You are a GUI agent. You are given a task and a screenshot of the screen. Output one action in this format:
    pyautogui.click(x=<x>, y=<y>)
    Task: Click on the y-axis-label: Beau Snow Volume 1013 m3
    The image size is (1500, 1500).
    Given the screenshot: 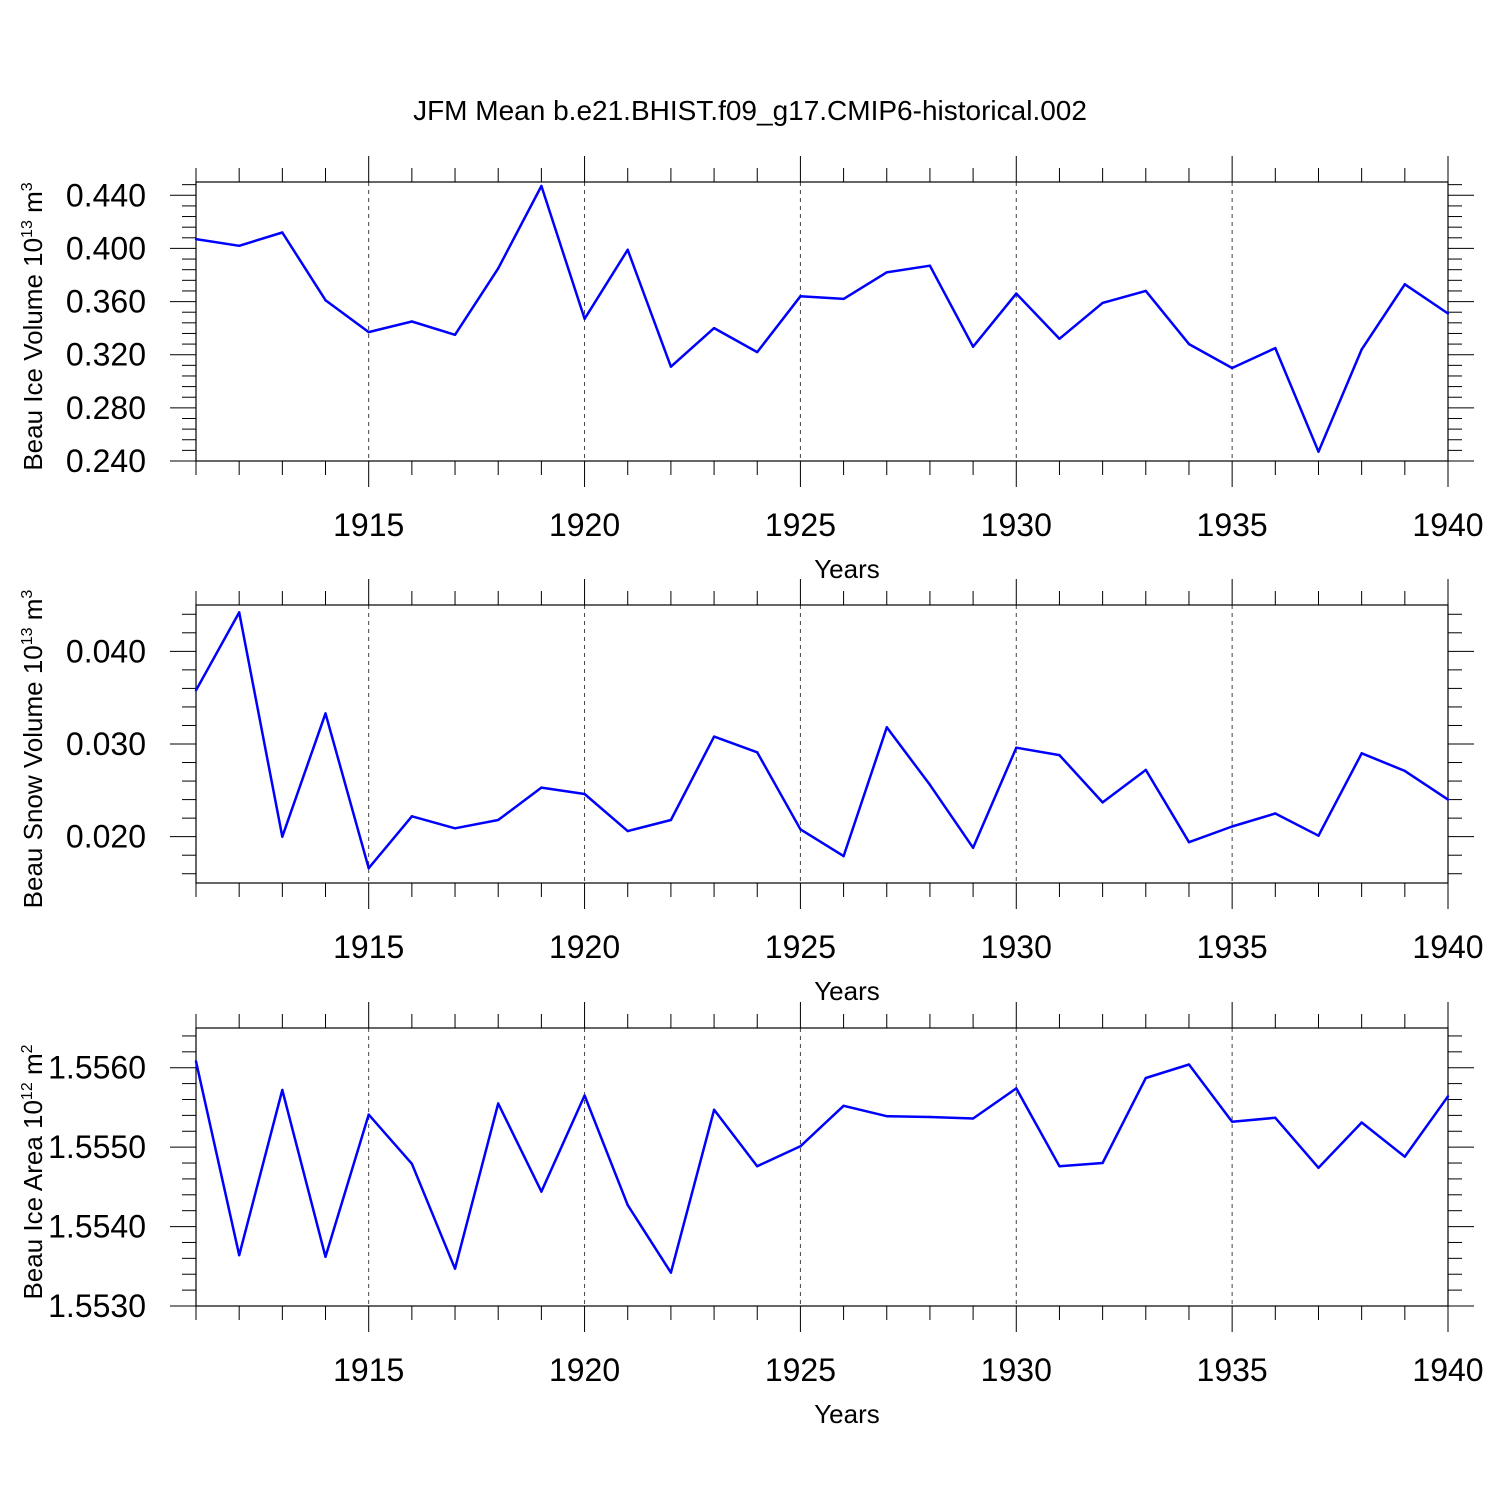 What is the action you would take?
    pyautogui.click(x=33, y=749)
    